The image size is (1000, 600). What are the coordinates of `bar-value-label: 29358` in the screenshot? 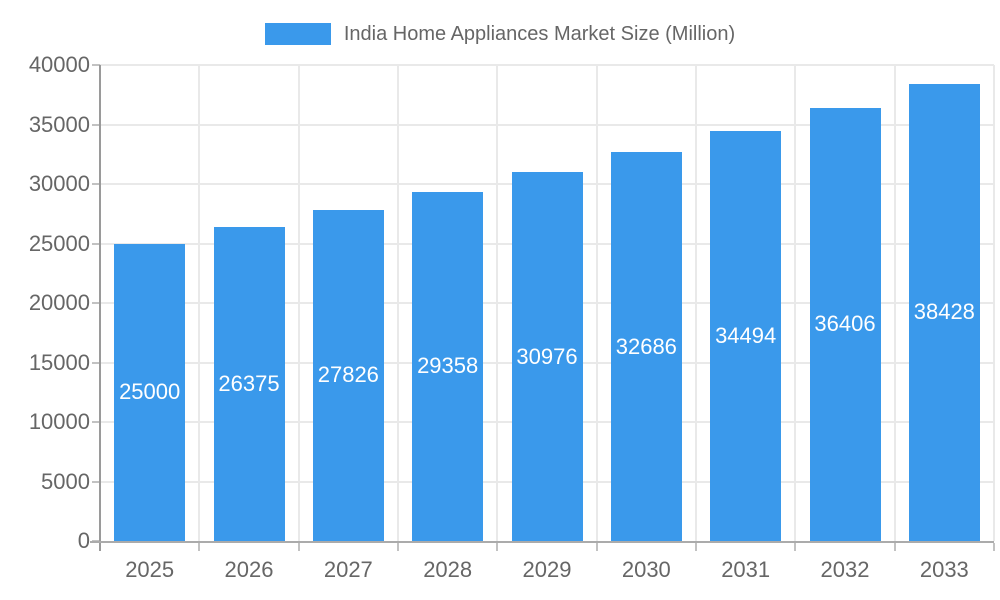 It's located at (448, 366).